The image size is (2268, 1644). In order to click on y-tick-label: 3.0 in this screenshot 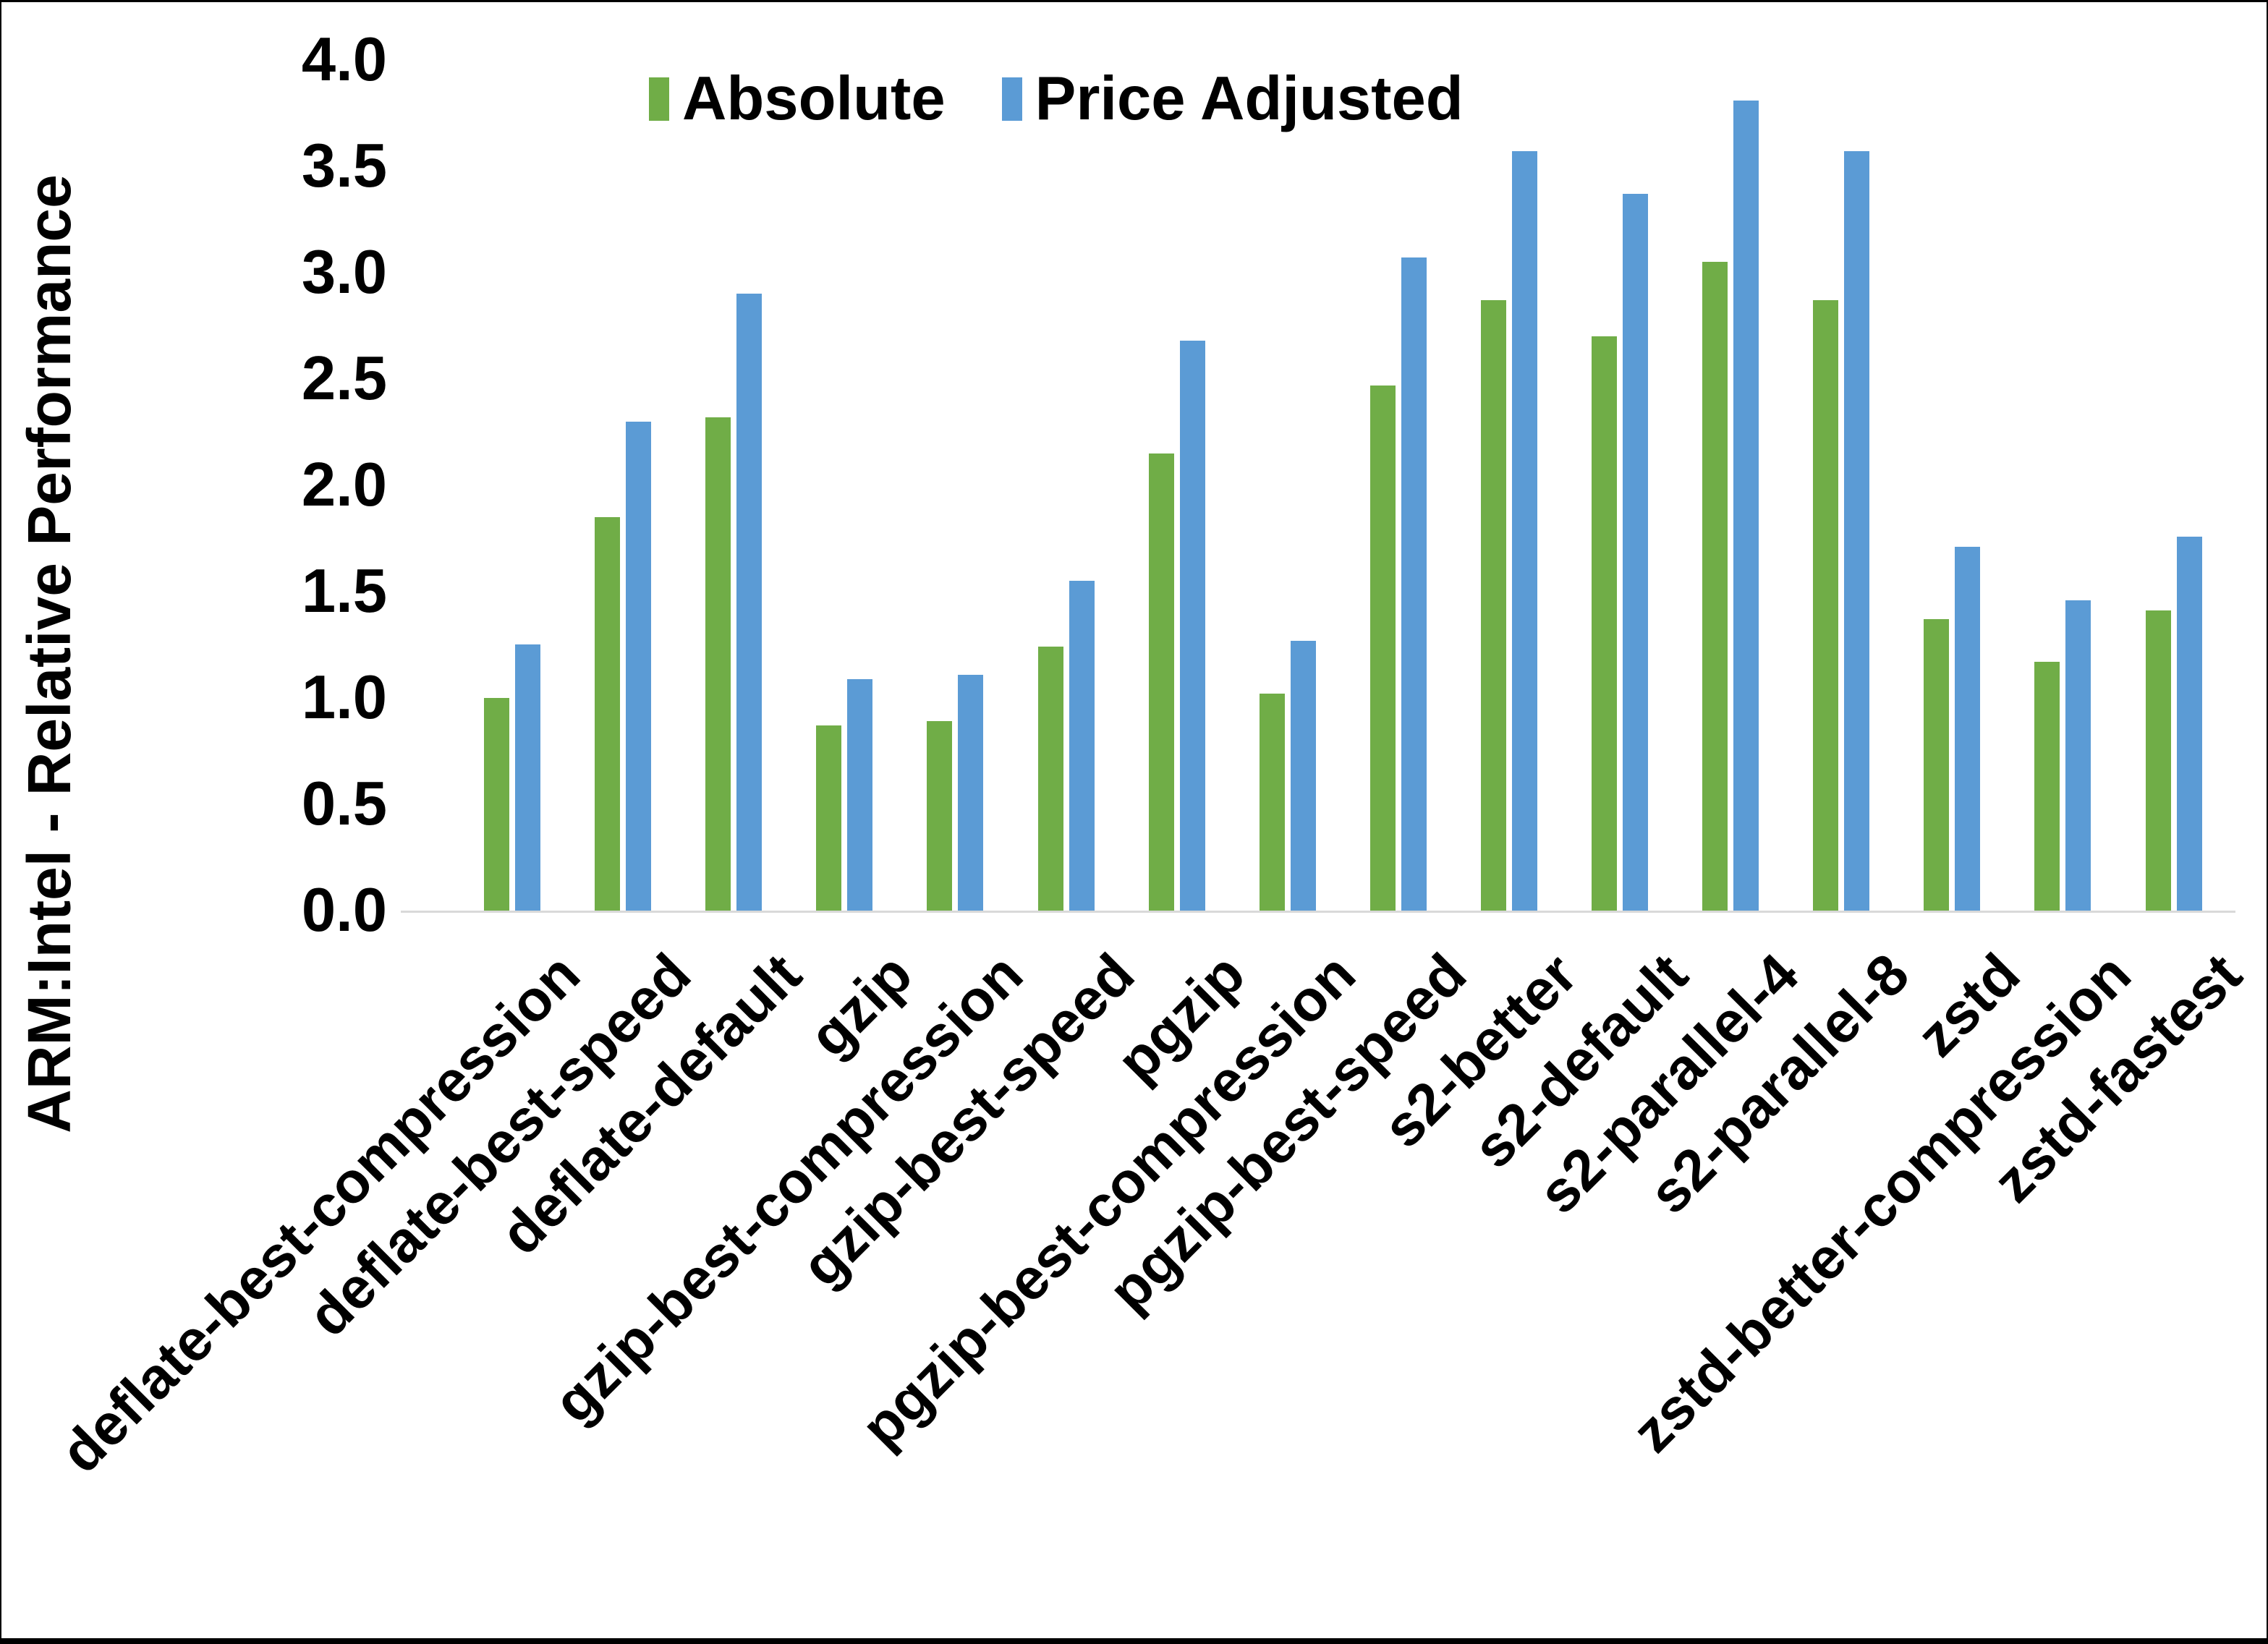, I will do `click(344, 272)`.